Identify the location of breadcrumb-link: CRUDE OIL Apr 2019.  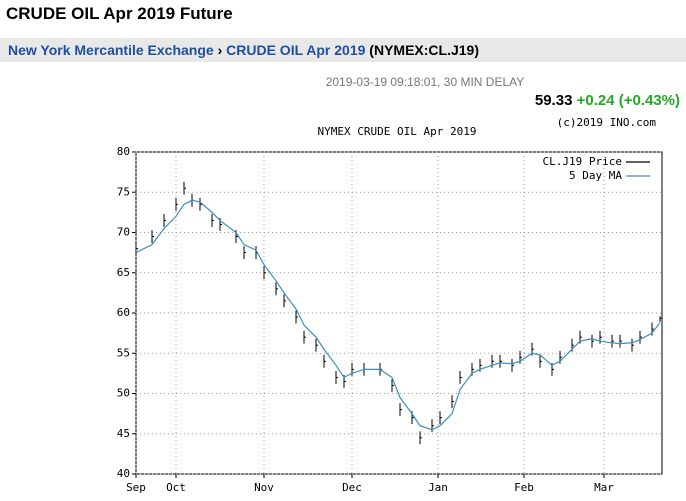
(296, 50).